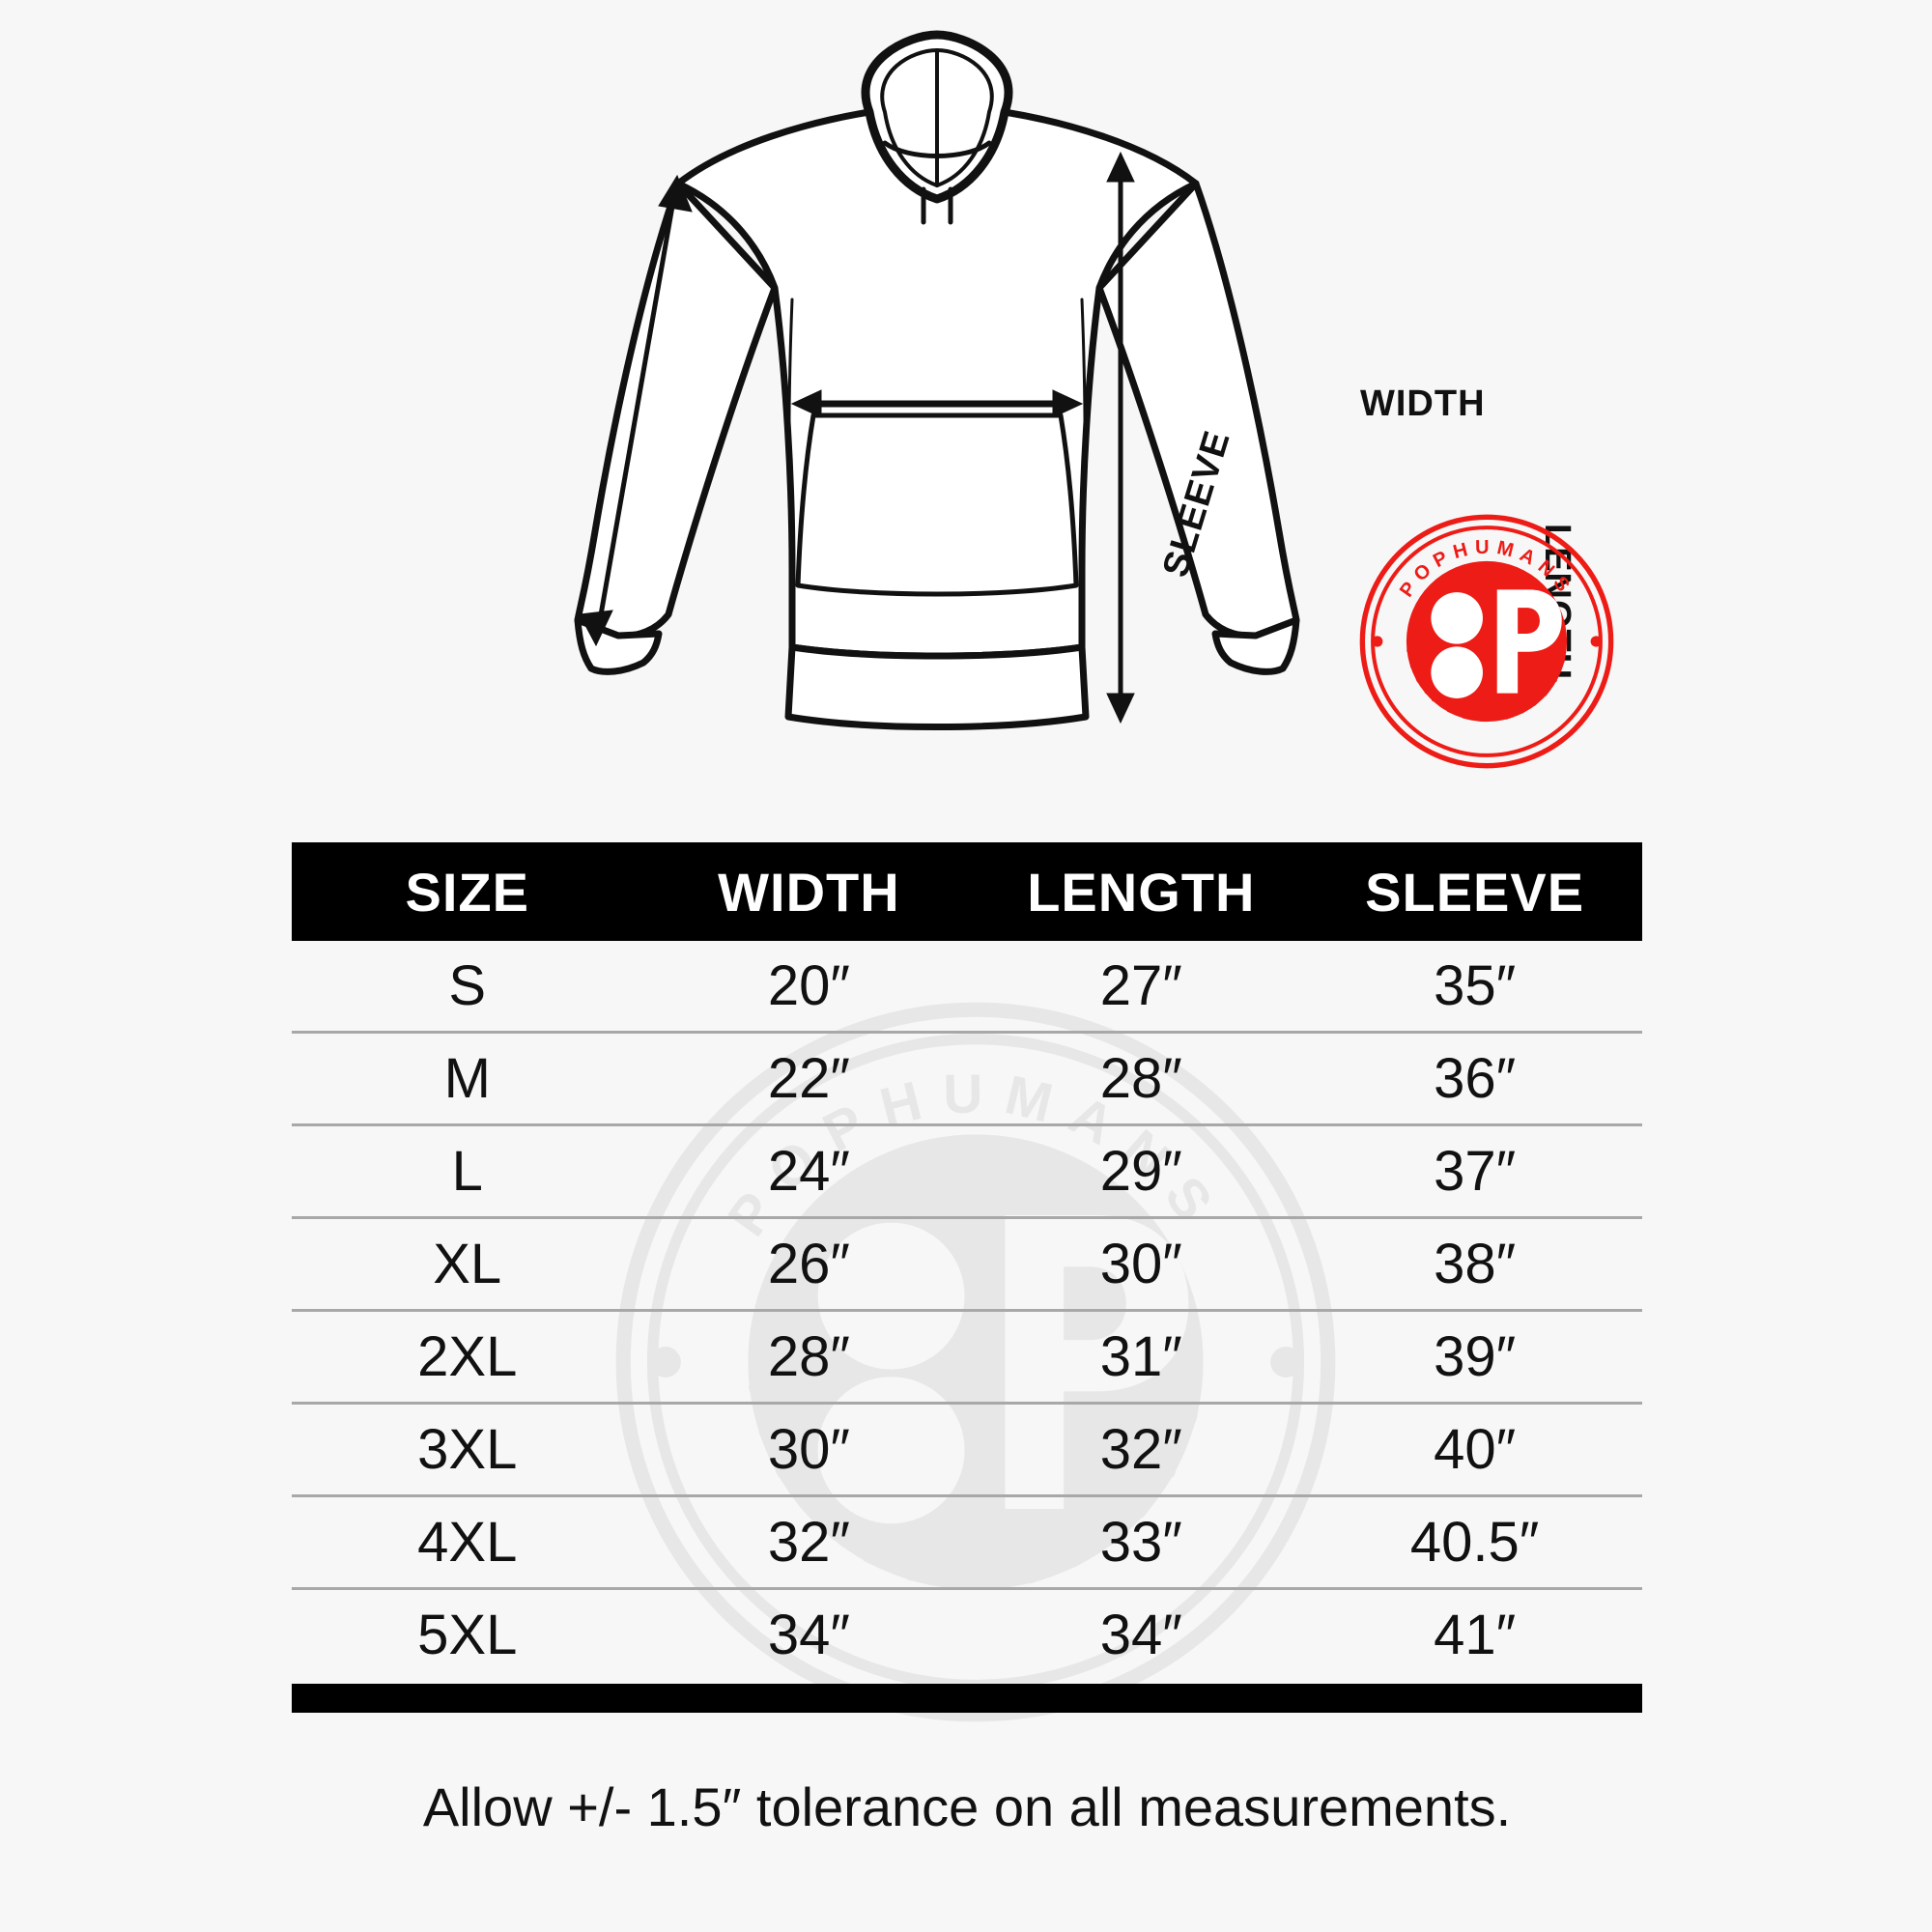 The height and width of the screenshot is (1932, 1932). What do you see at coordinates (1140, 1264) in the screenshot?
I see `cell-length: 30″` at bounding box center [1140, 1264].